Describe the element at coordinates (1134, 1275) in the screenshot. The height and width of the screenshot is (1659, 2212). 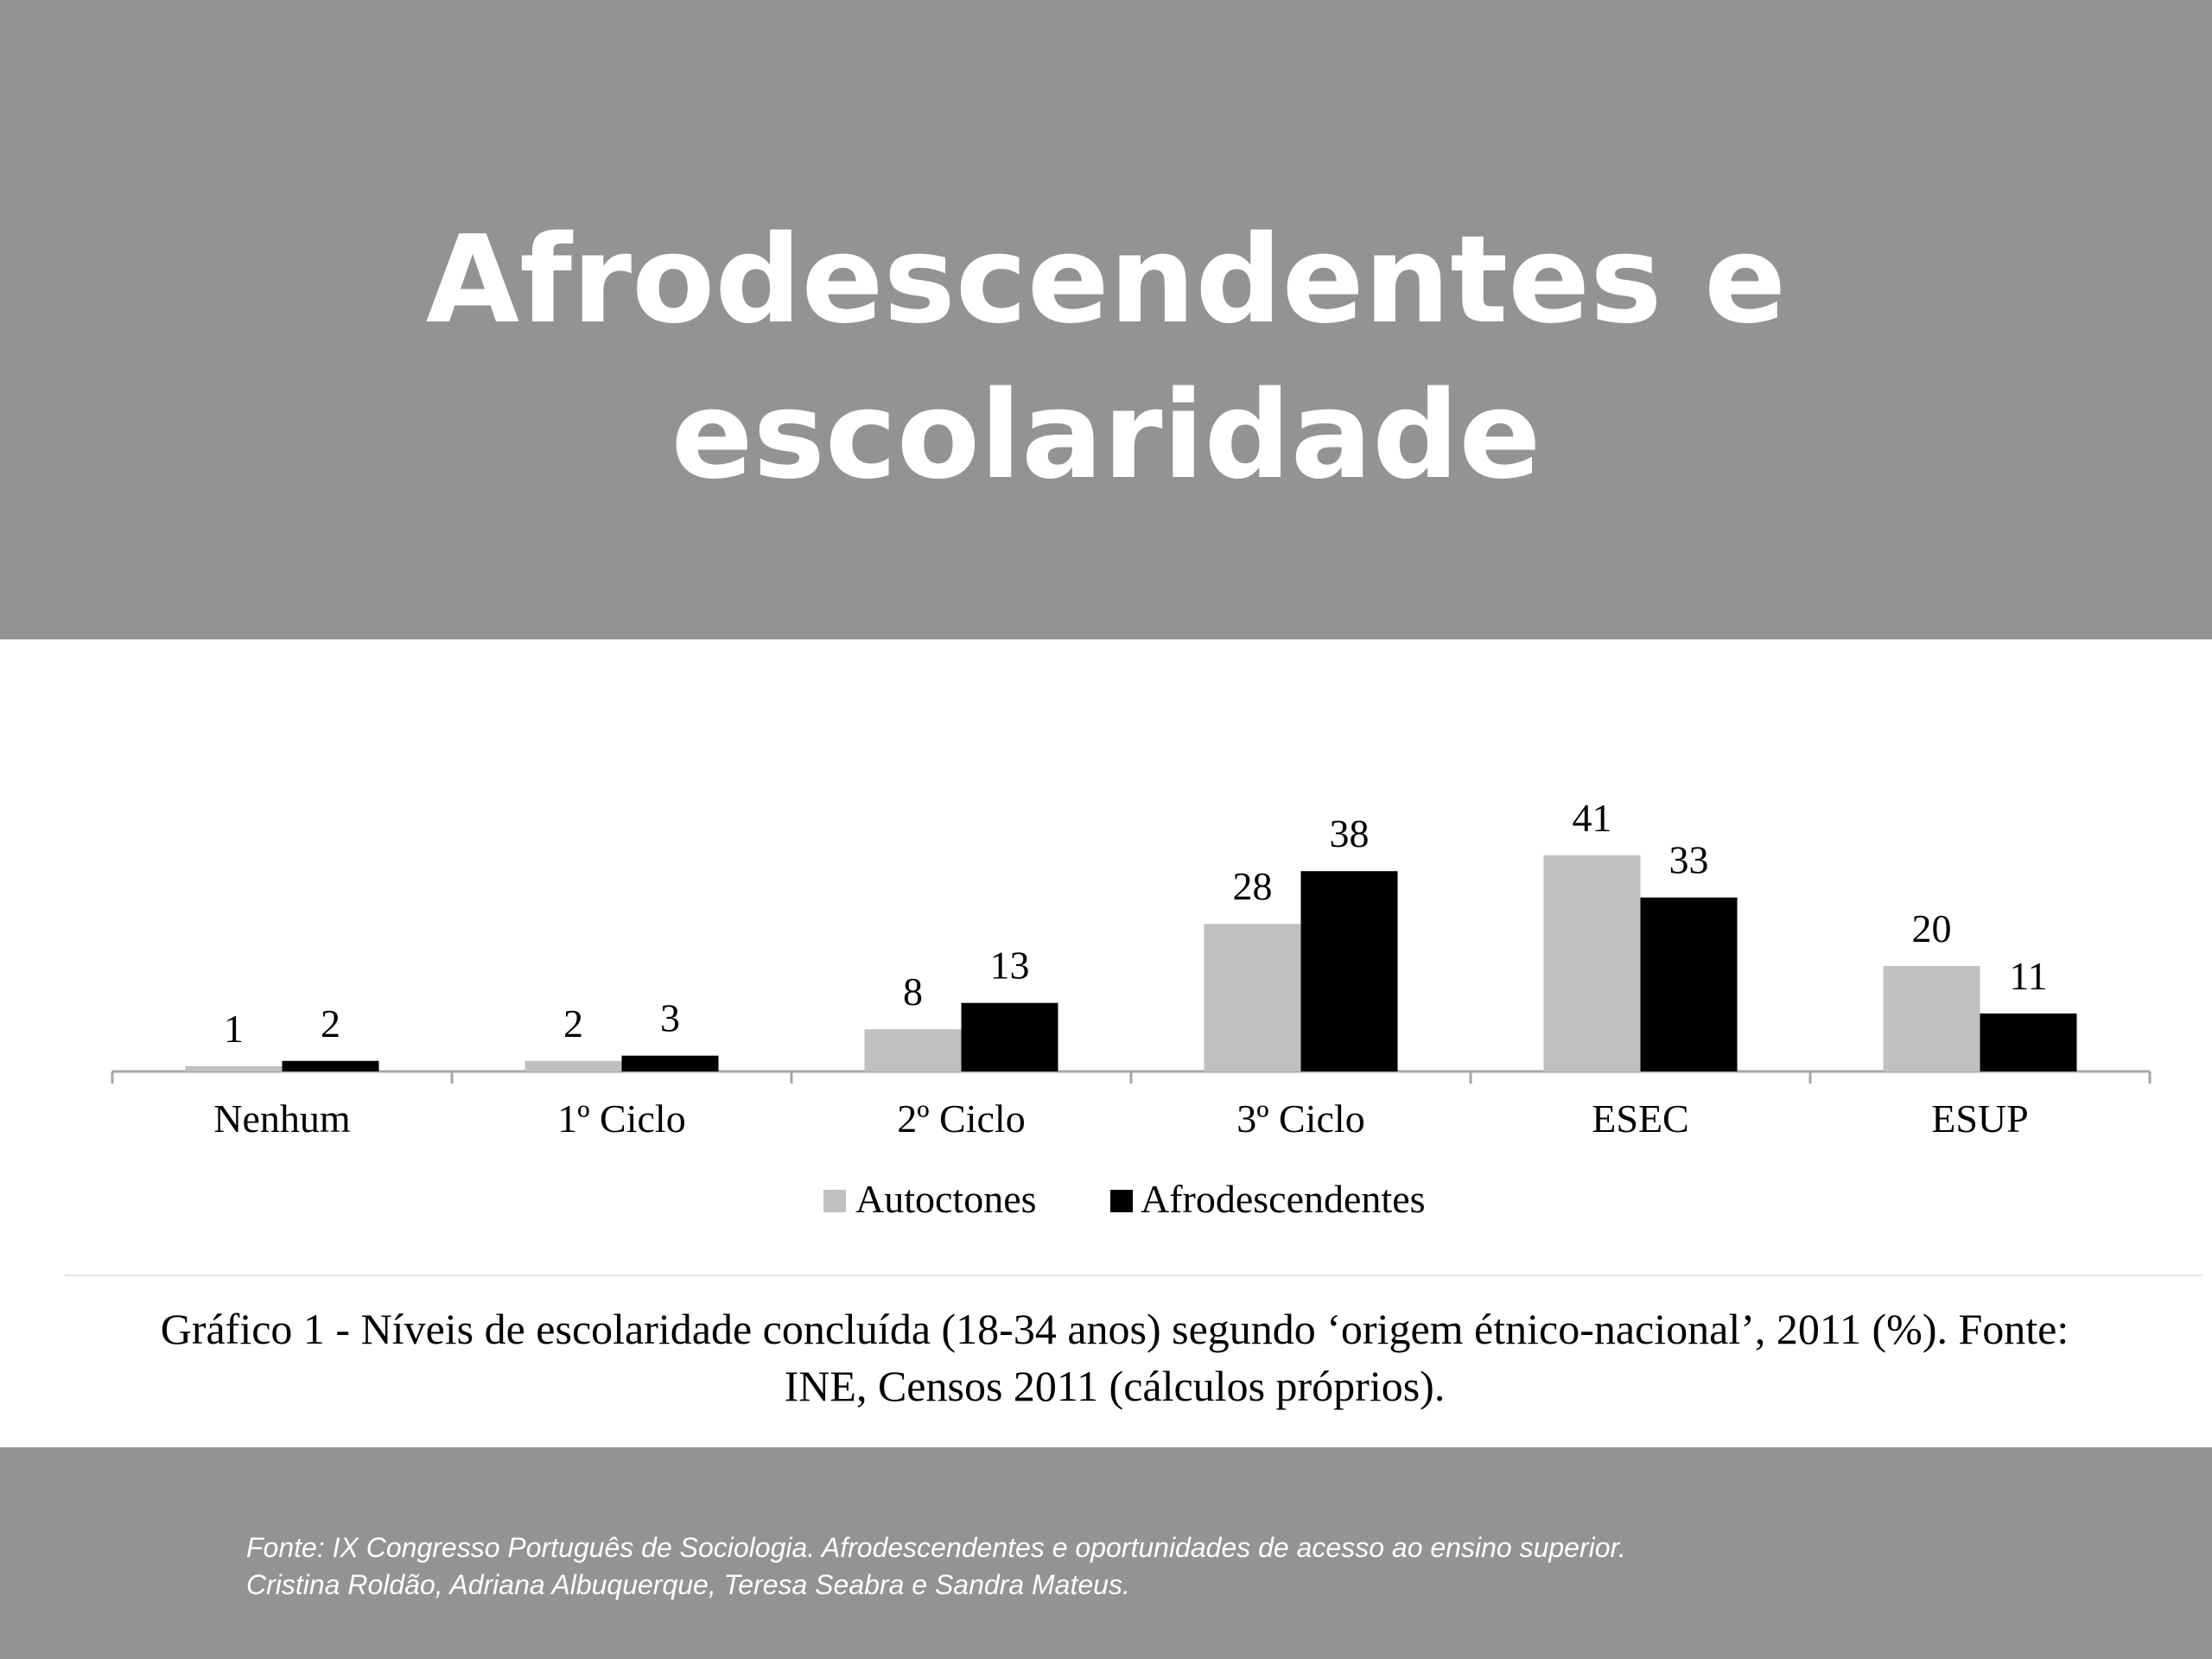
I see `divider` at that location.